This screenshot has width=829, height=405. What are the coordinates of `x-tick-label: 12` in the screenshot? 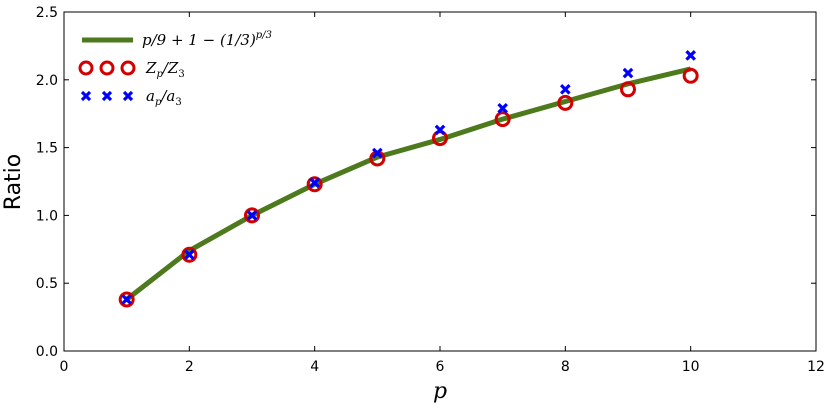 It's located at (816, 367).